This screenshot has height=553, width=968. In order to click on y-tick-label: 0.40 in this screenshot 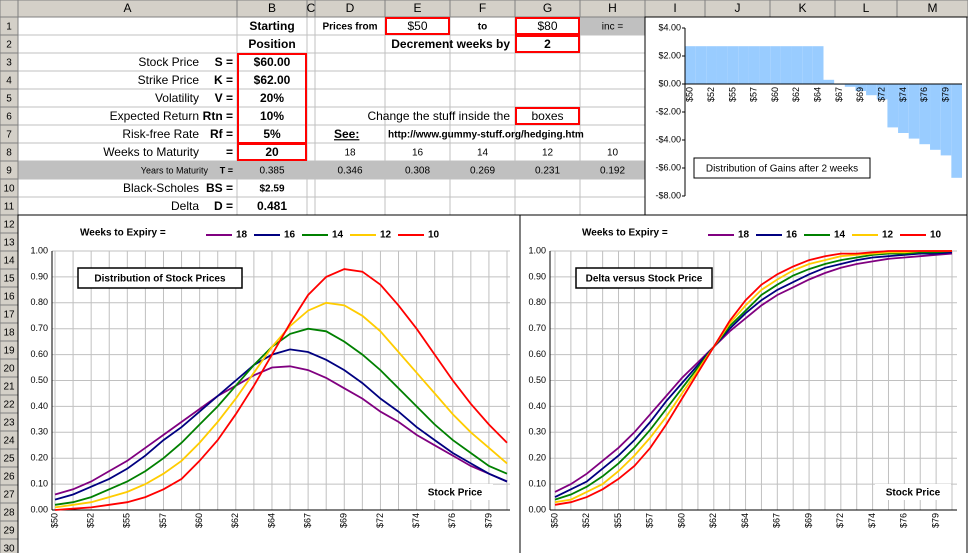, I will do `click(537, 406)`.